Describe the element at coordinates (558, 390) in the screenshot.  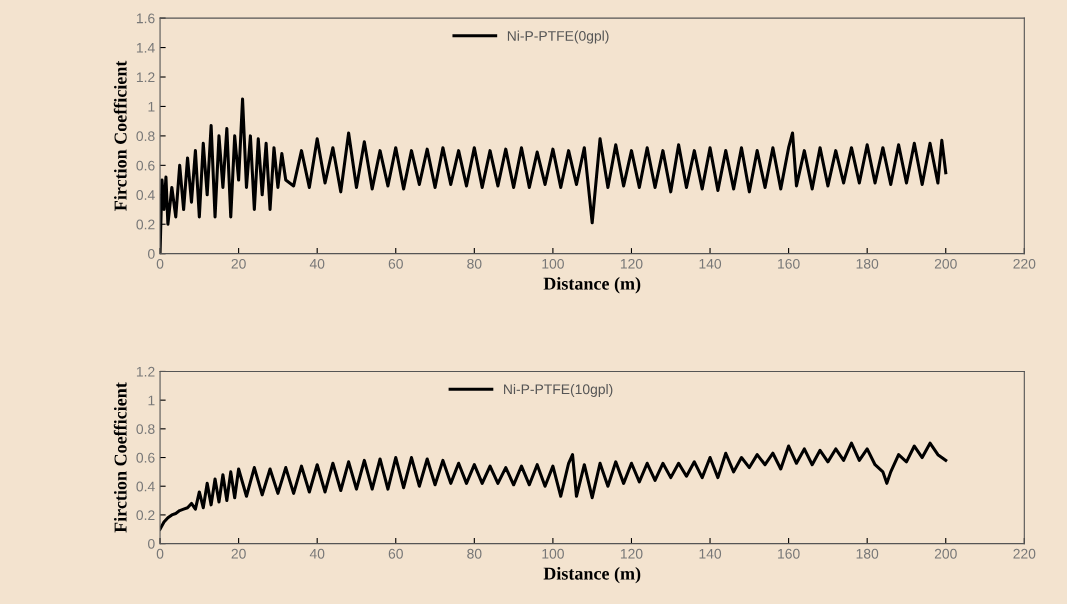
I see `legend-label: Ni-P-PTFE(10gpl)` at that location.